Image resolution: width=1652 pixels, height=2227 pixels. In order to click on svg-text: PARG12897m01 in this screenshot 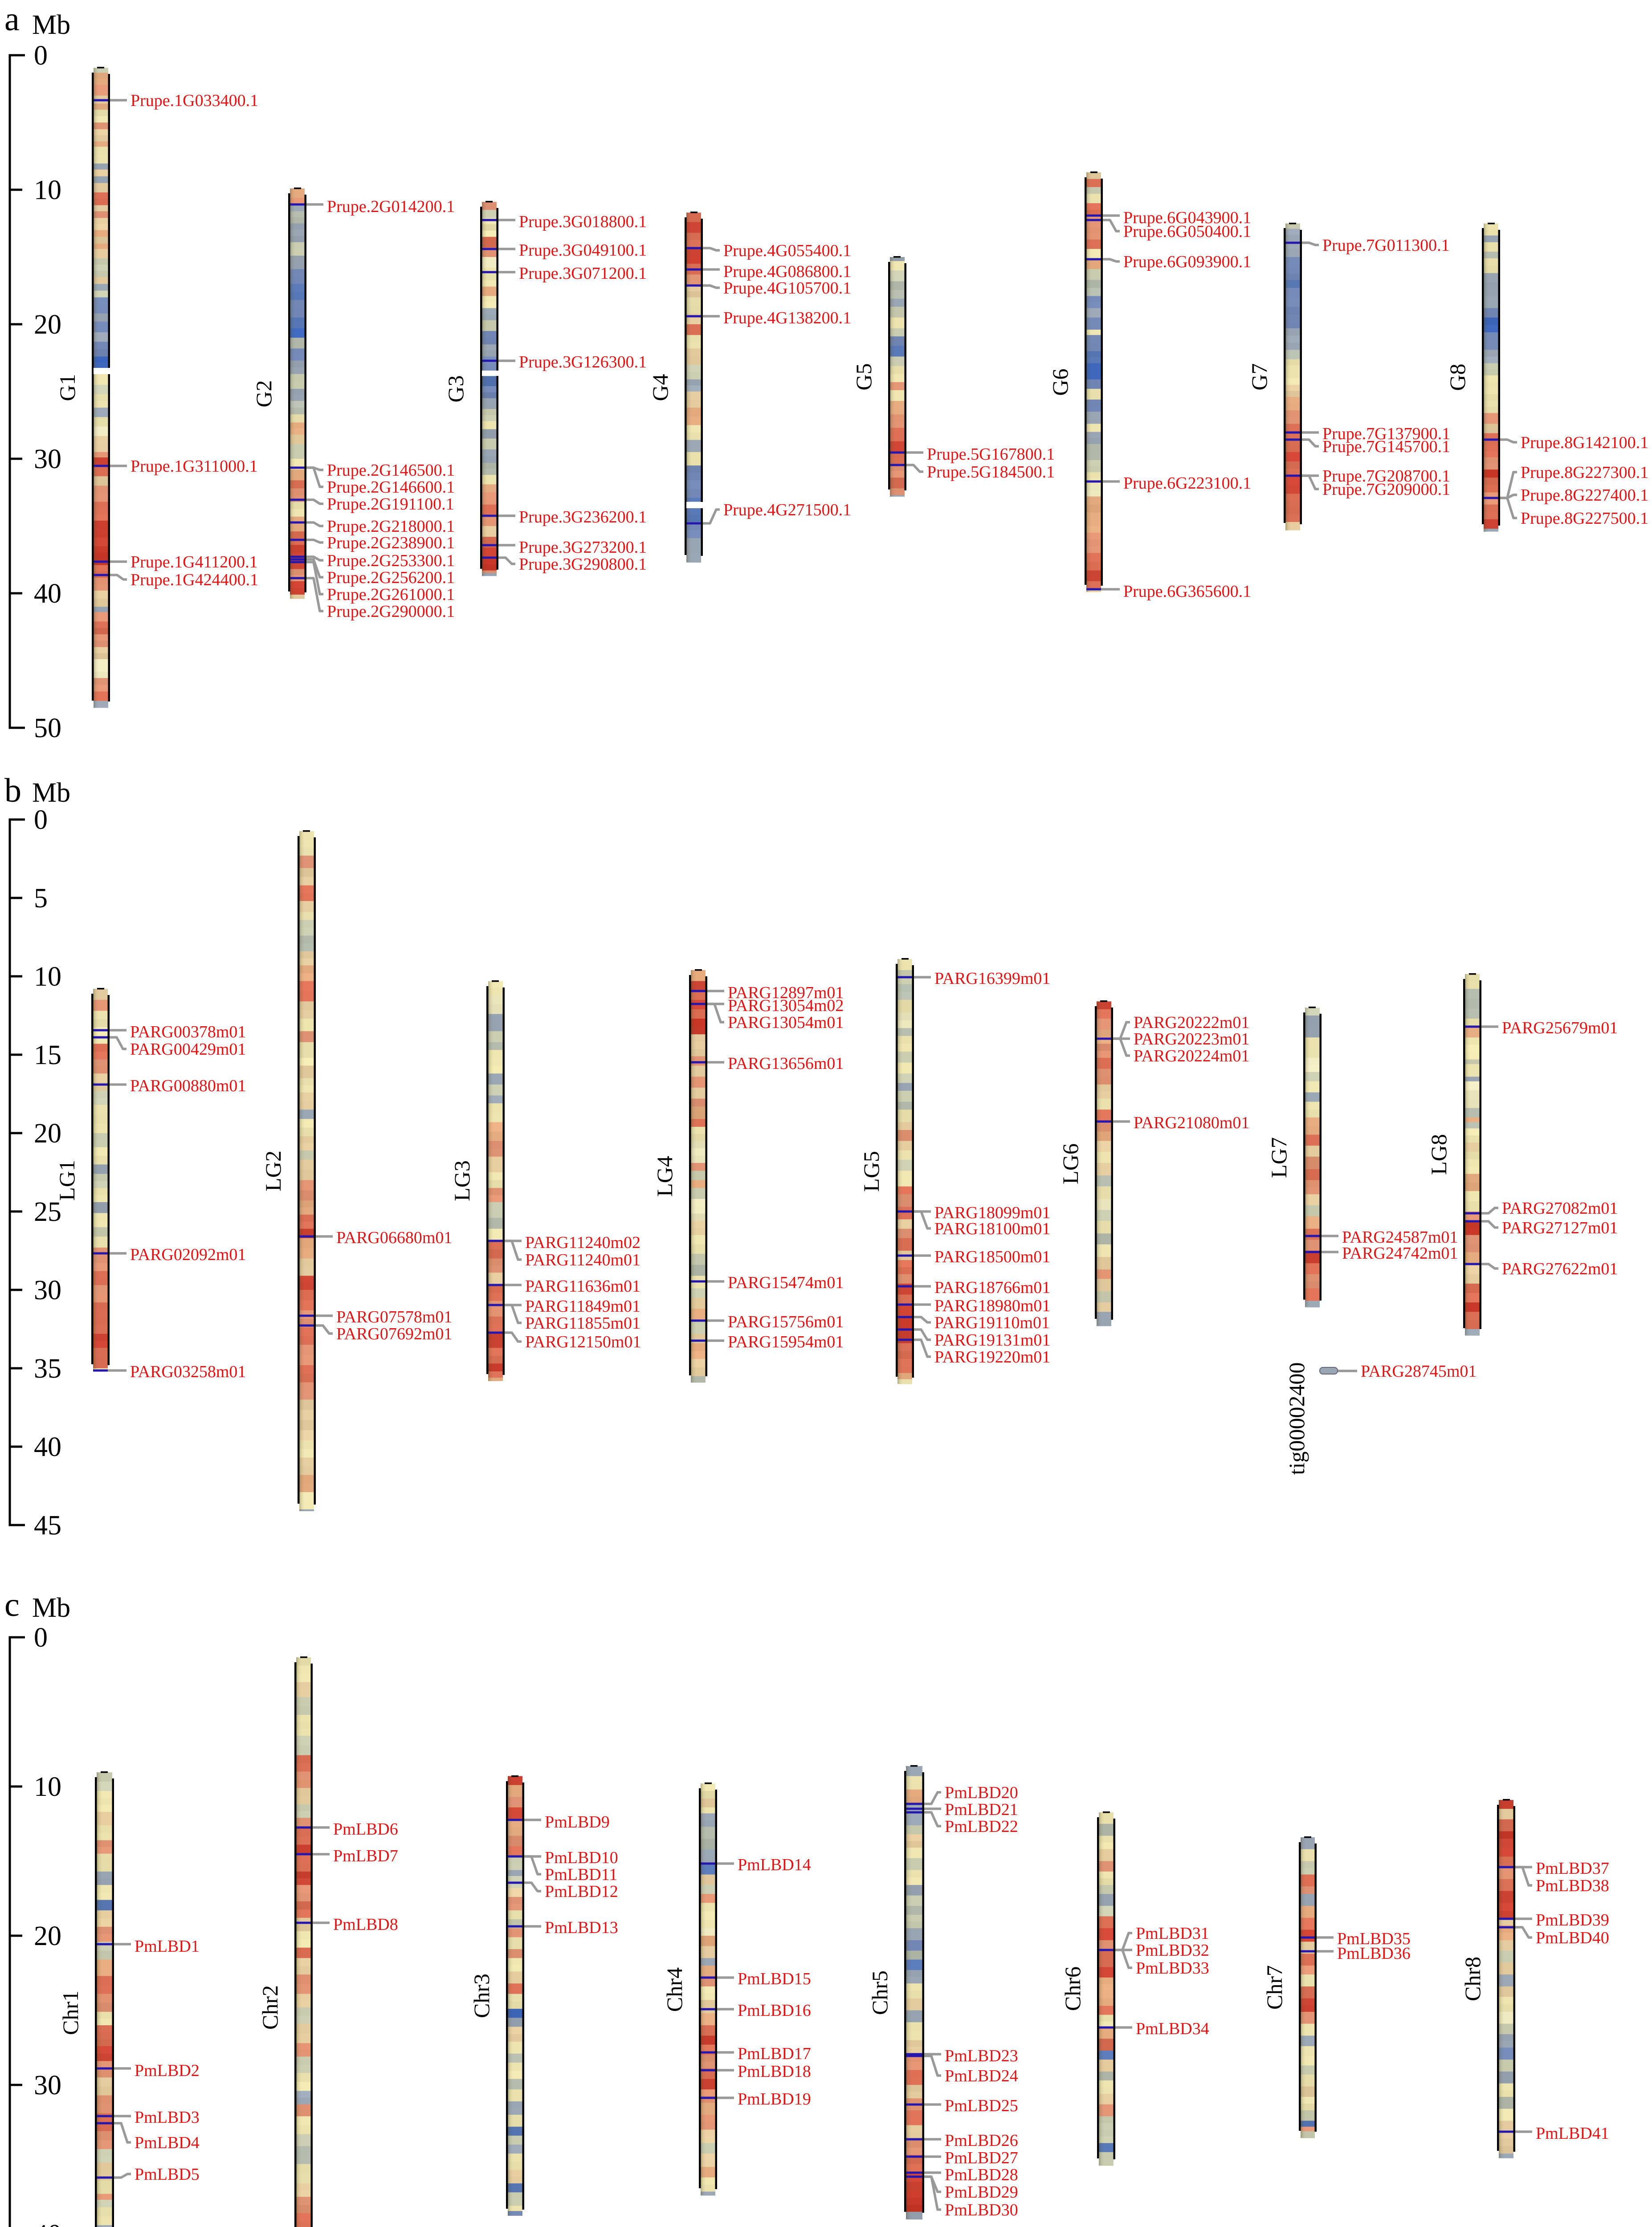, I will do `click(786, 992)`.